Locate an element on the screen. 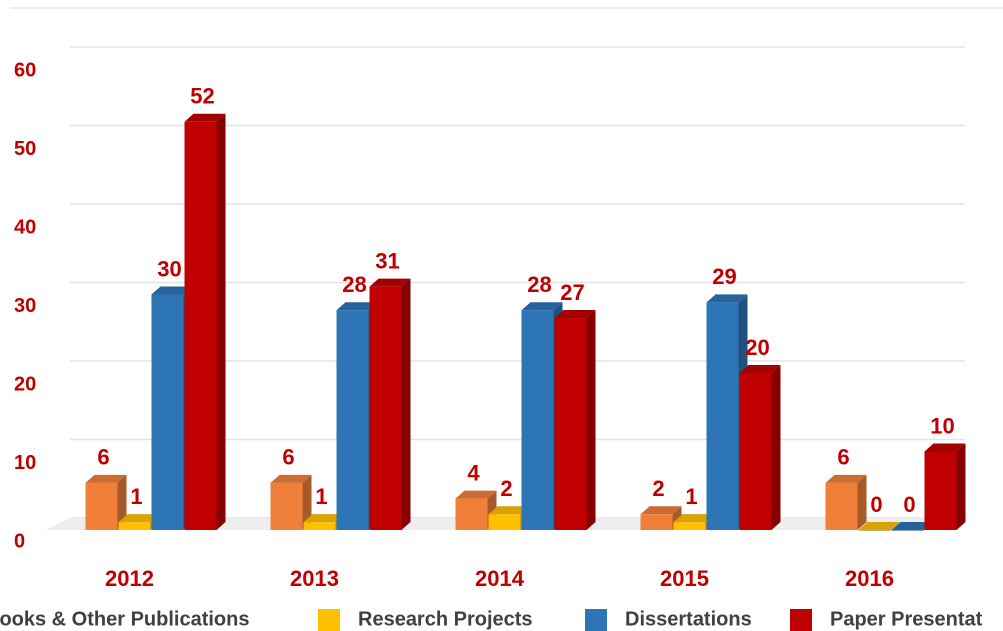 This screenshot has width=1003, height=631. legend-label: Dissertations is located at coordinates (688, 619).